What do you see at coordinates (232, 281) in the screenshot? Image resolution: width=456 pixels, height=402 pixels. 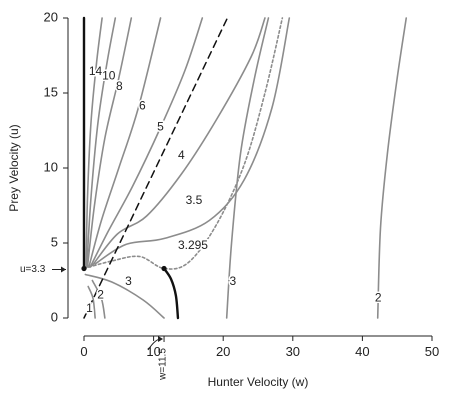 I see `curve-label-9: 3` at bounding box center [232, 281].